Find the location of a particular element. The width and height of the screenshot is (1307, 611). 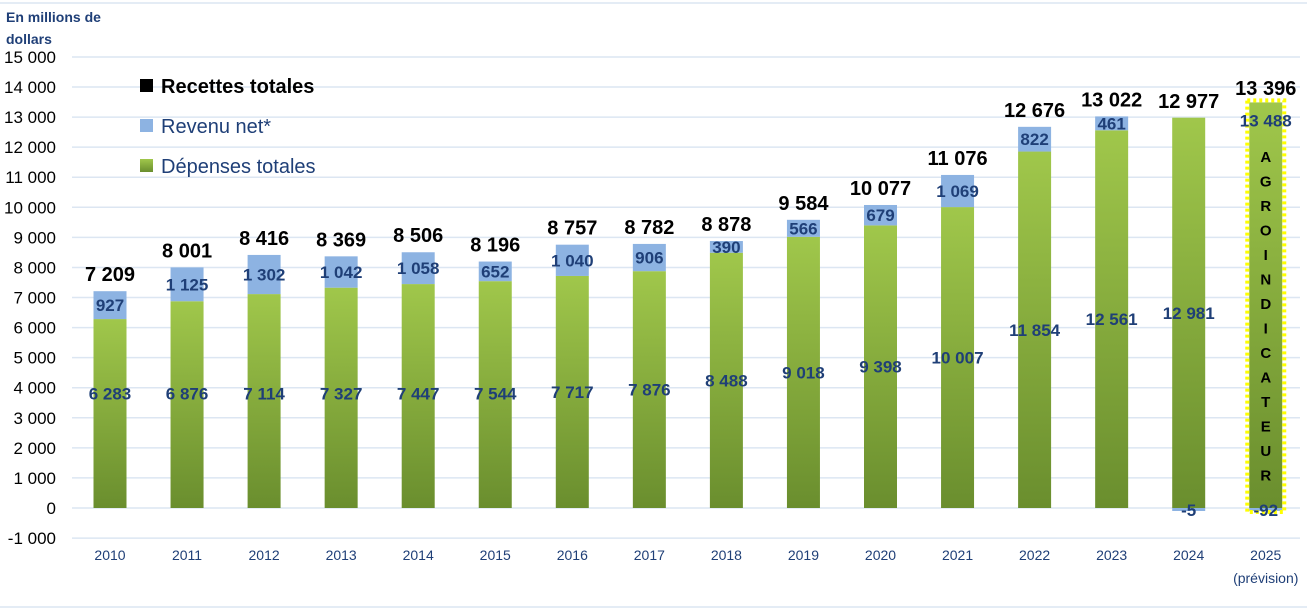

total-label: 12 676 is located at coordinates (1034, 111).